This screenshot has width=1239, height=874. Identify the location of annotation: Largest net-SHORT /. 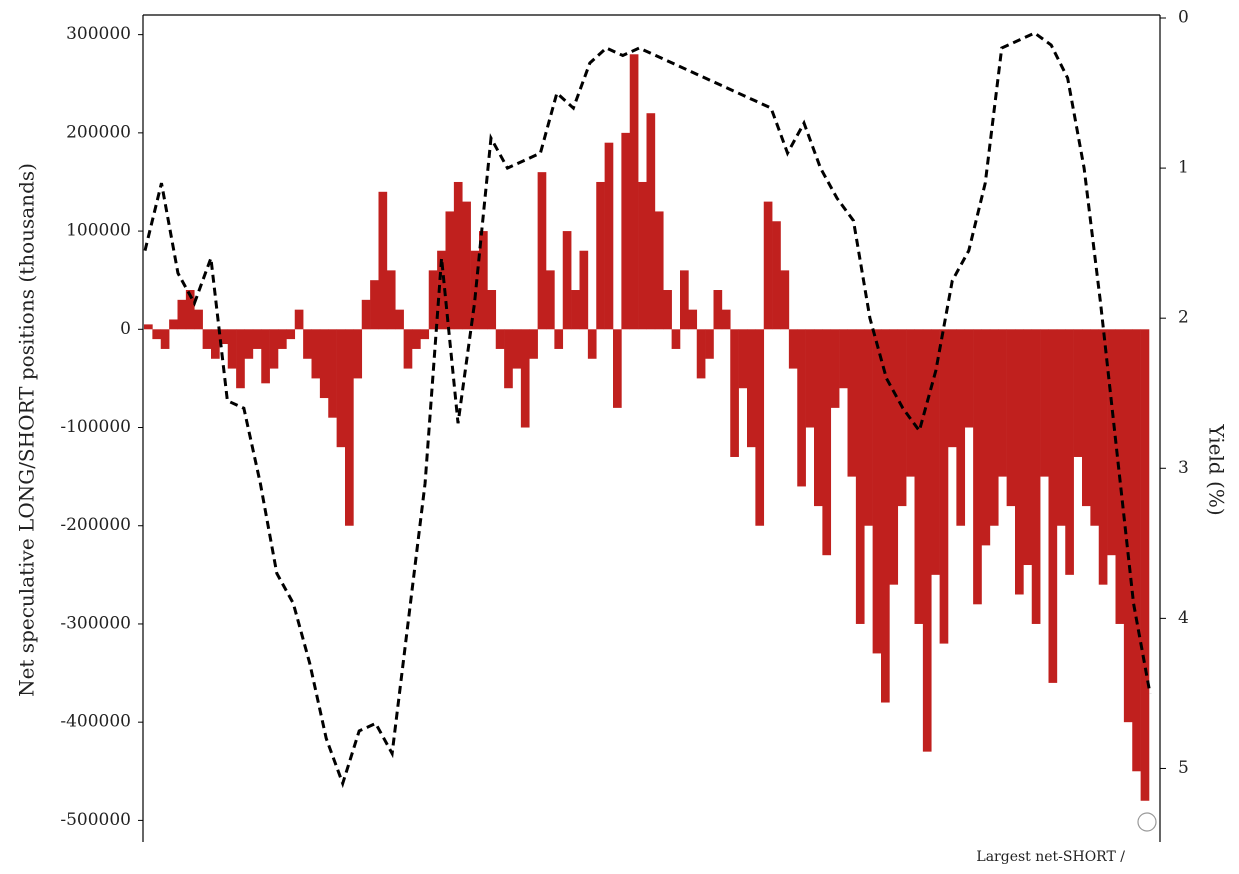
(1050, 857).